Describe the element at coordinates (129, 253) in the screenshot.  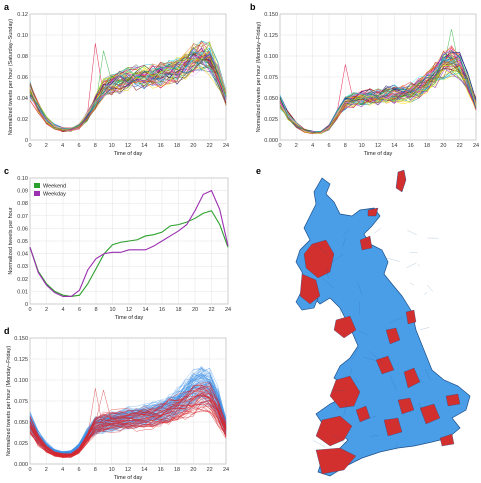
I see `series-line-weekend` at that location.